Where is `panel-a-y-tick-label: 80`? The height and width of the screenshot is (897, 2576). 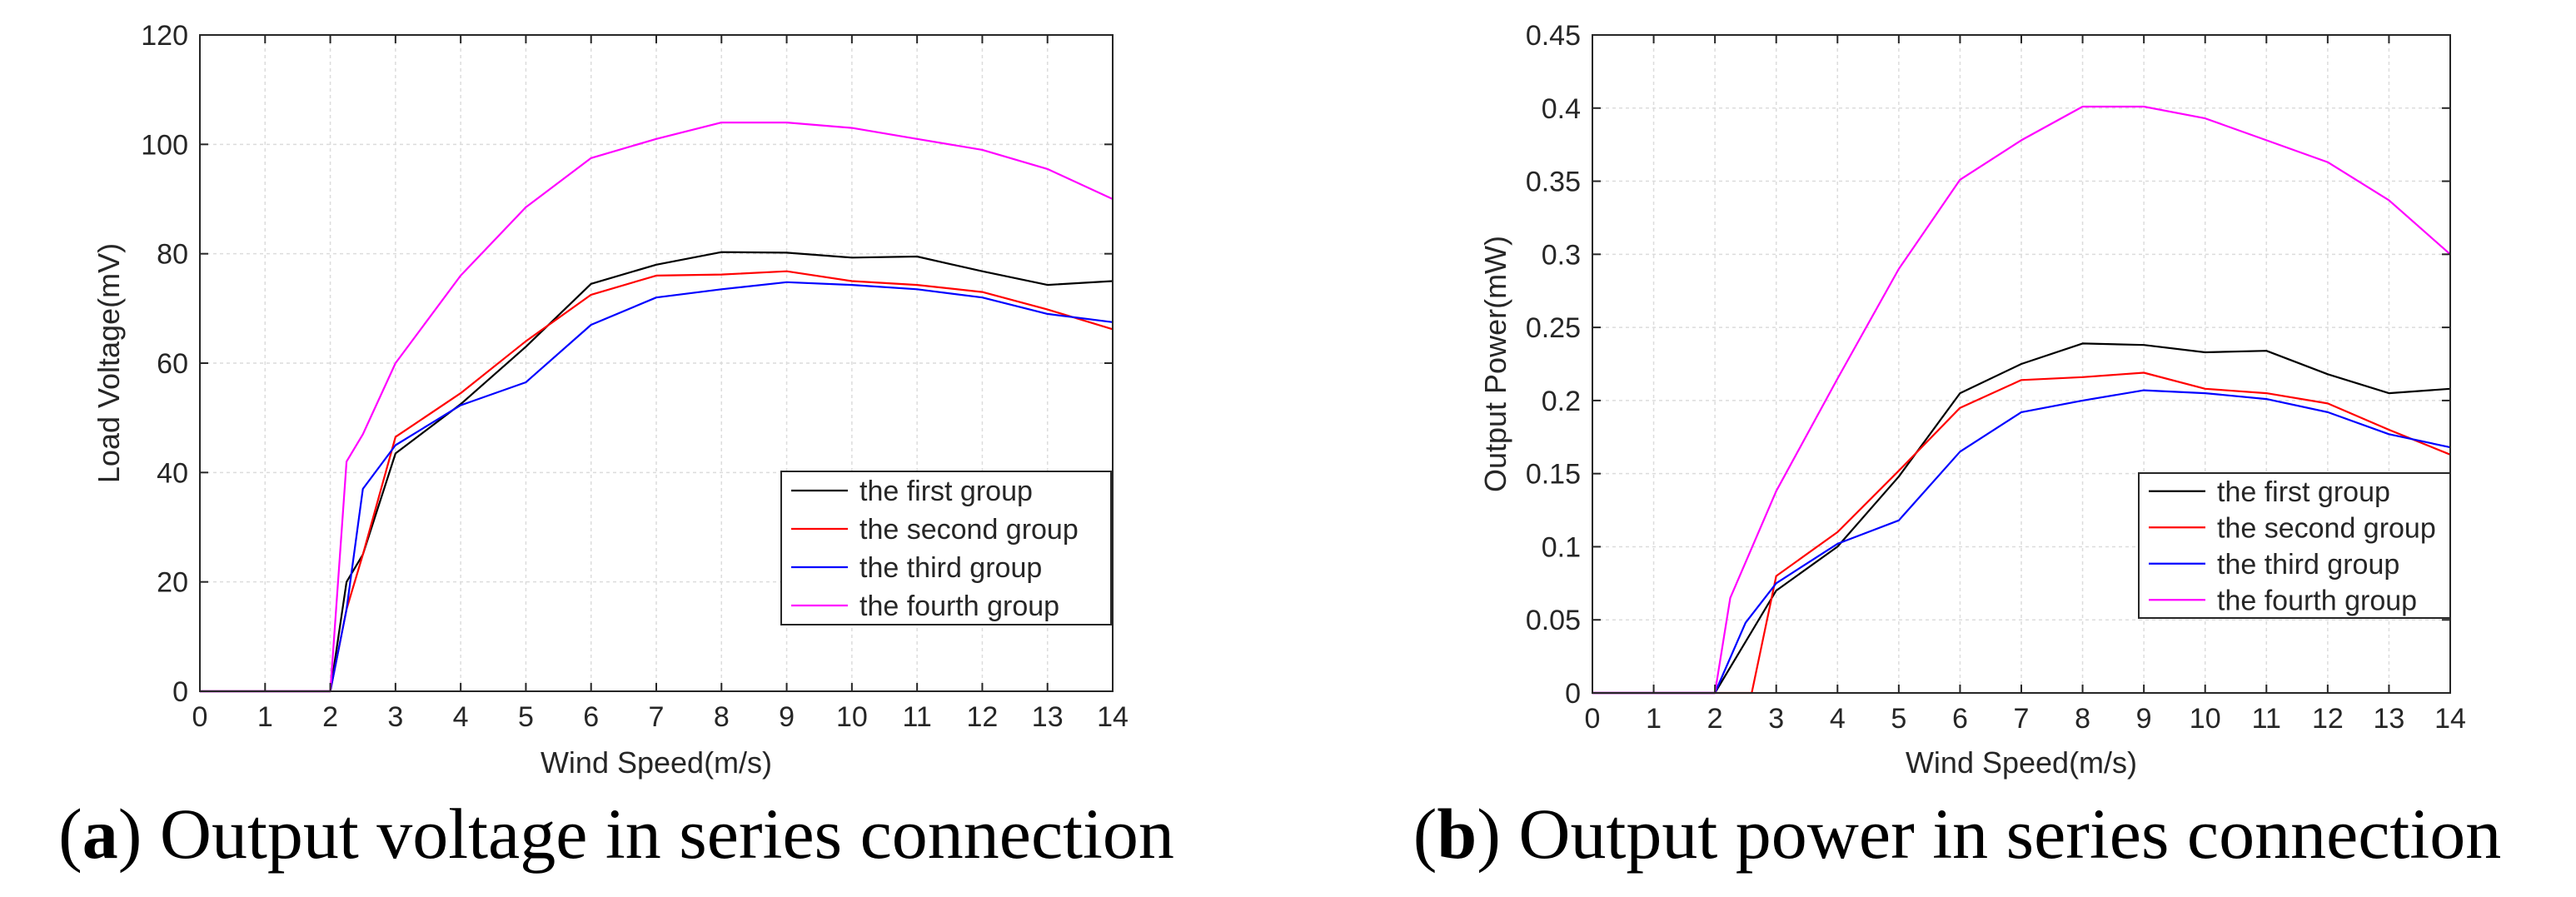 panel-a-y-tick-label: 80 is located at coordinates (172, 255).